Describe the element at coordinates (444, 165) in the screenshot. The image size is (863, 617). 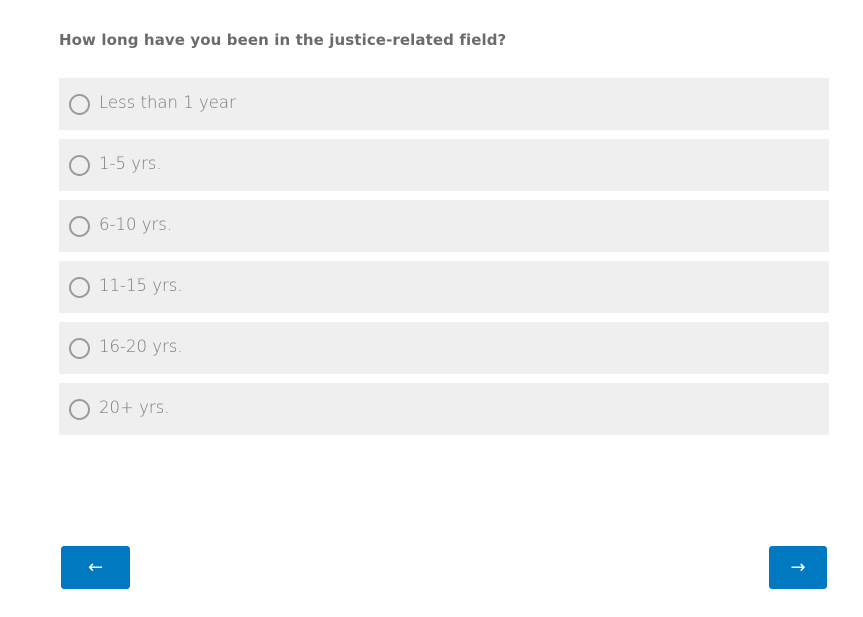
I see `option-1-5-yrs: 1-5 yrs.` at that location.